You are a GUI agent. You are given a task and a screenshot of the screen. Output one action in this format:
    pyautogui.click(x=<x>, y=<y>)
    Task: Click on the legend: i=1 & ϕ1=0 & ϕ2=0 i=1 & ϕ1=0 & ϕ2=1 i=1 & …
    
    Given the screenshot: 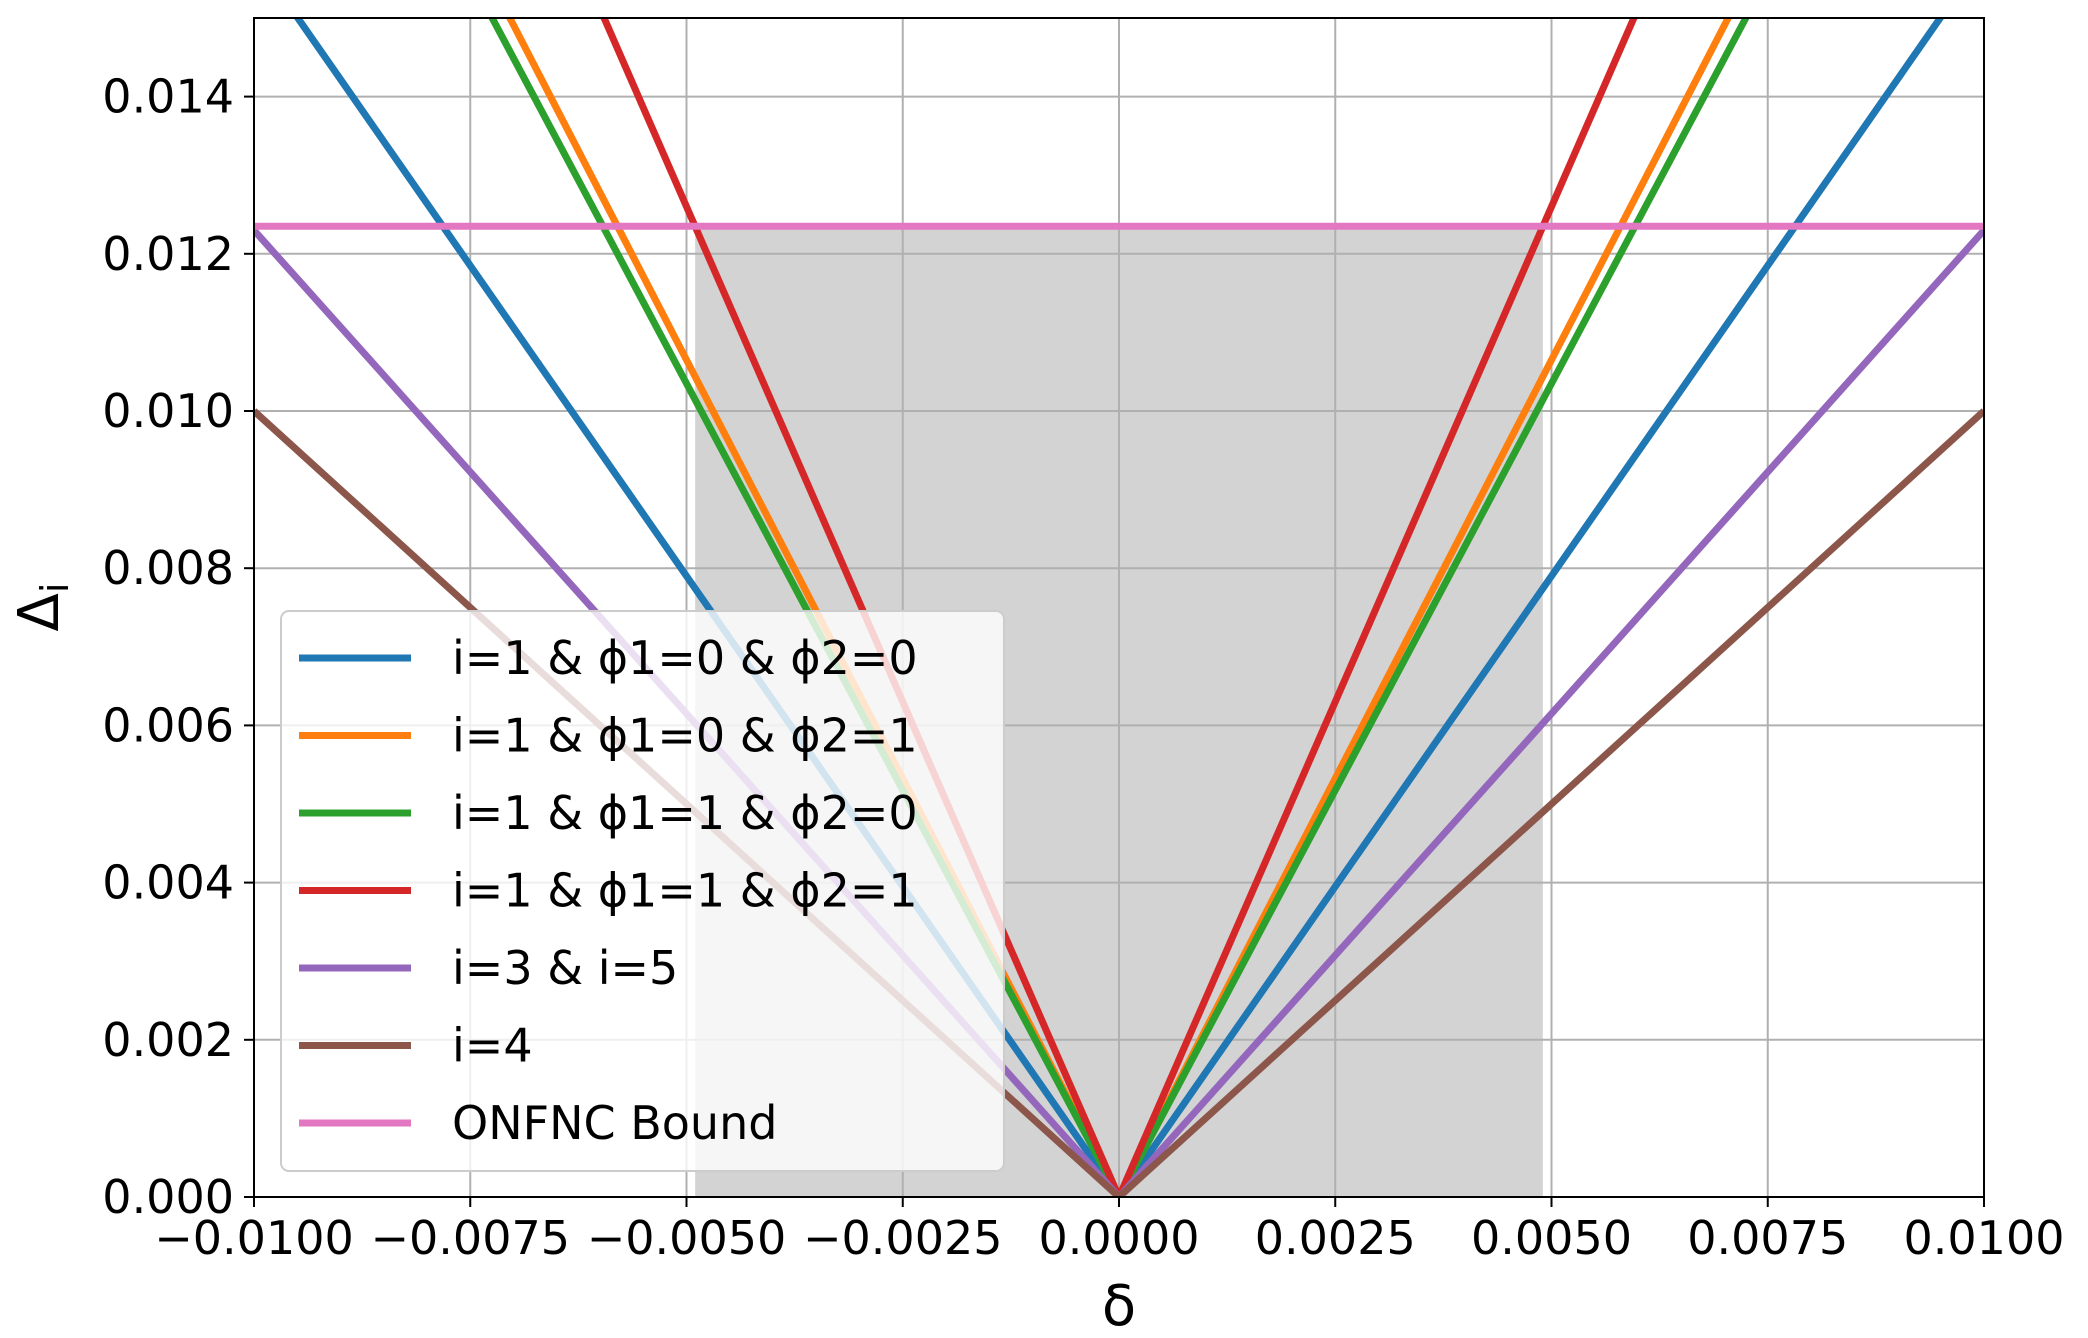 What is the action you would take?
    pyautogui.click(x=642, y=891)
    